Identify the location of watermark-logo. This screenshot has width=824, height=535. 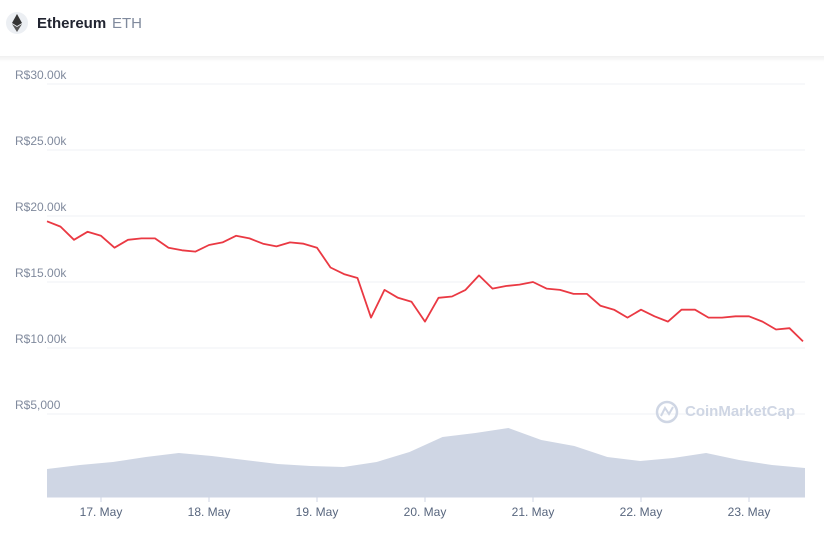
(667, 412).